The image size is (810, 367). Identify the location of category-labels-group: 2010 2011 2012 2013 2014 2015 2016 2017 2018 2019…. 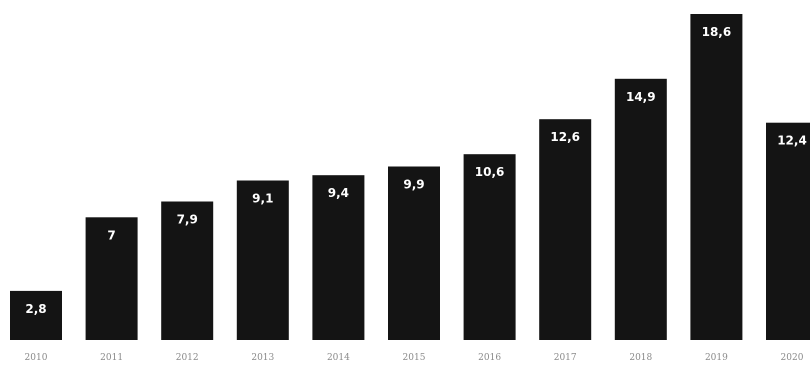
(414, 358).